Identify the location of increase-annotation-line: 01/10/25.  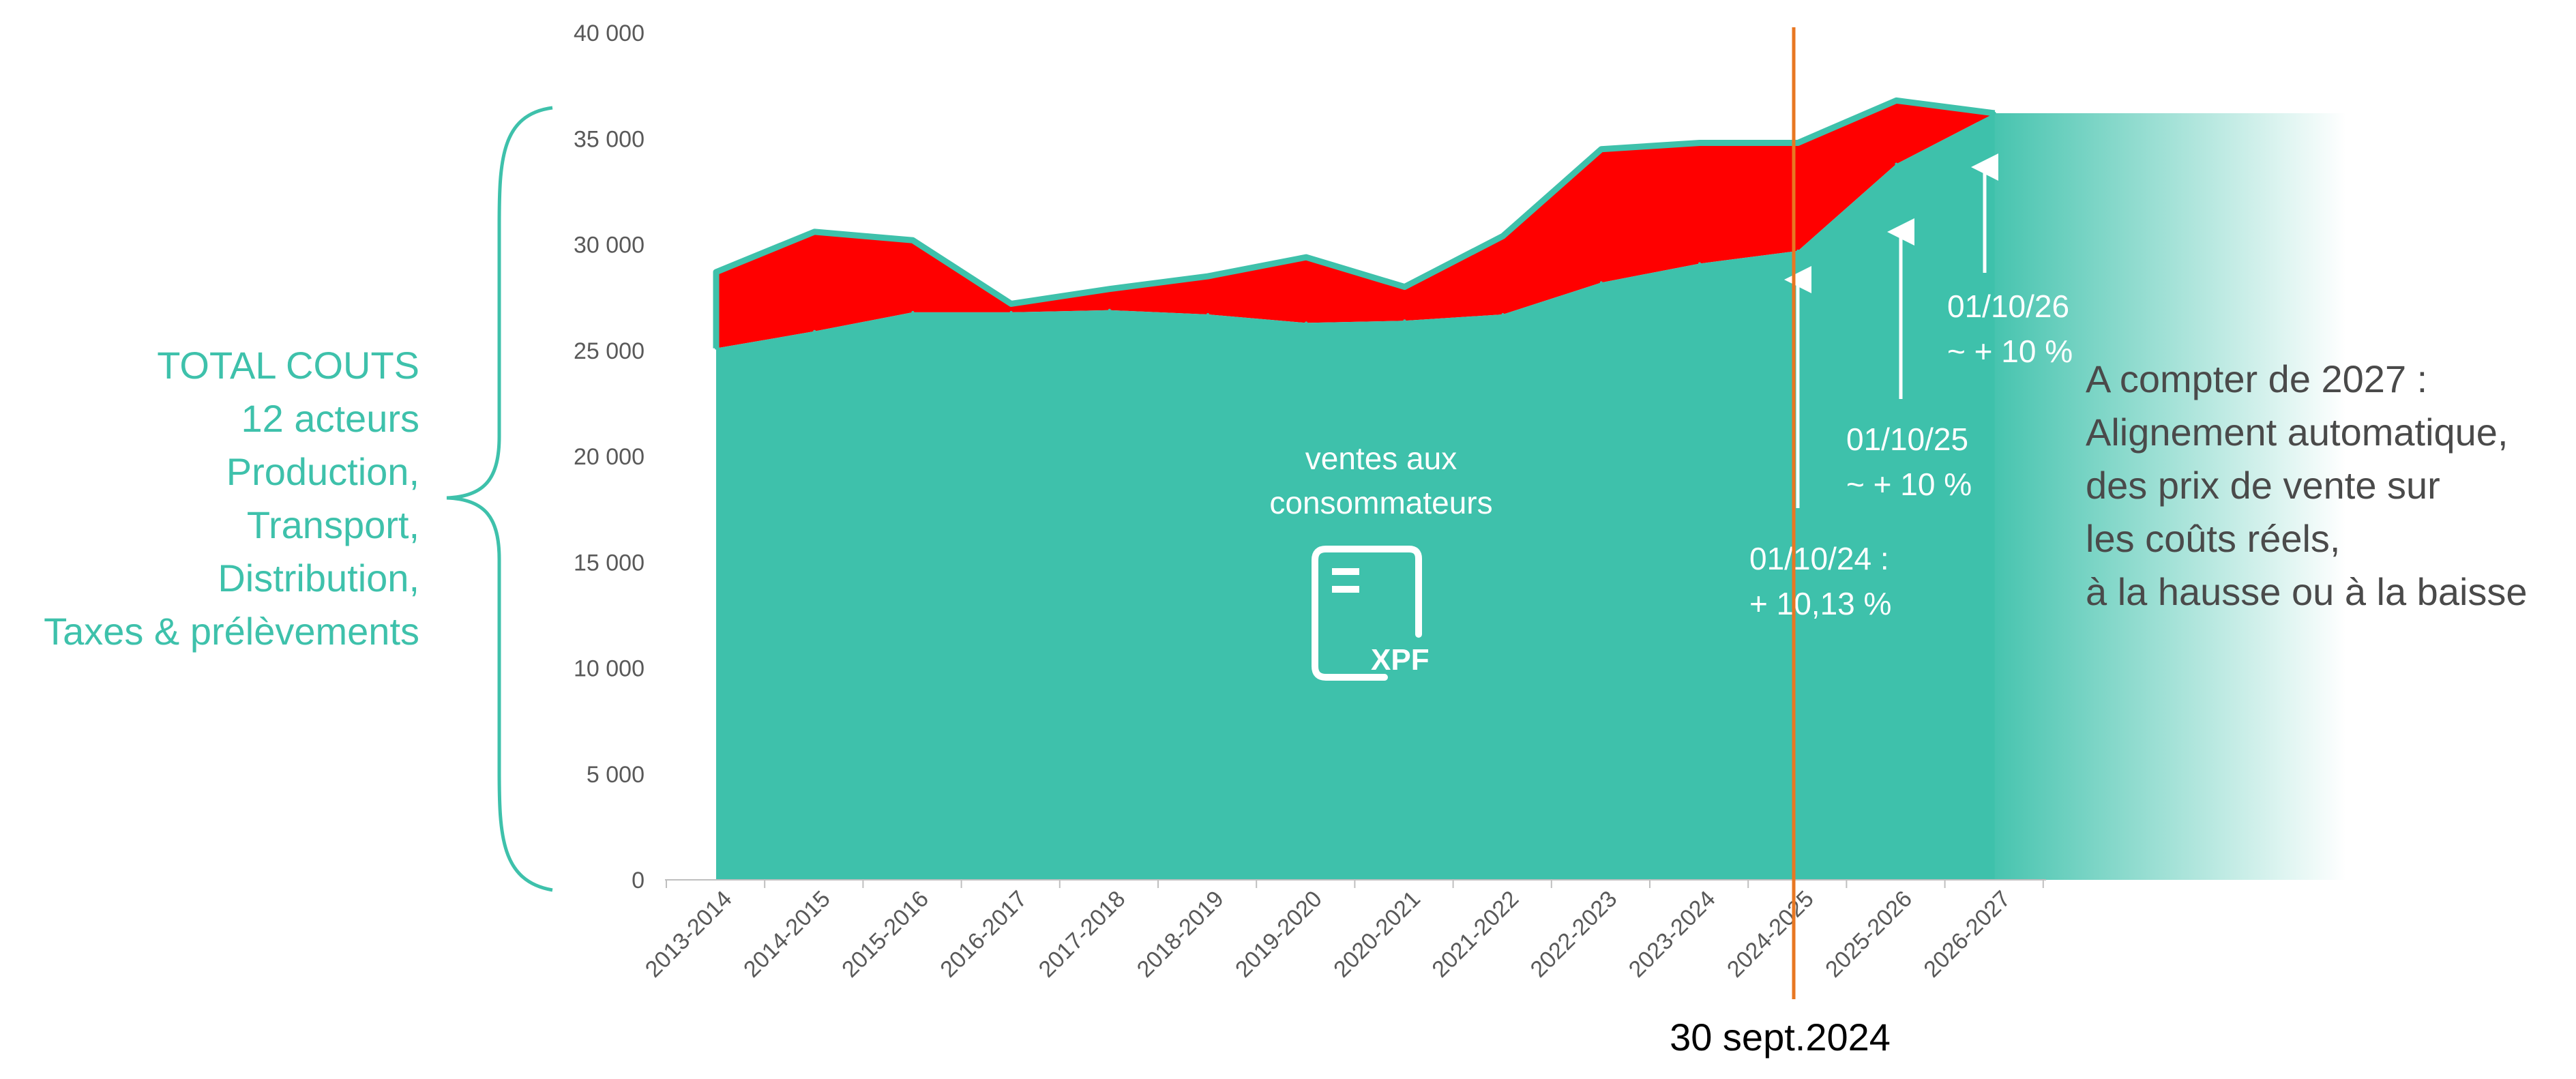
(1907, 440).